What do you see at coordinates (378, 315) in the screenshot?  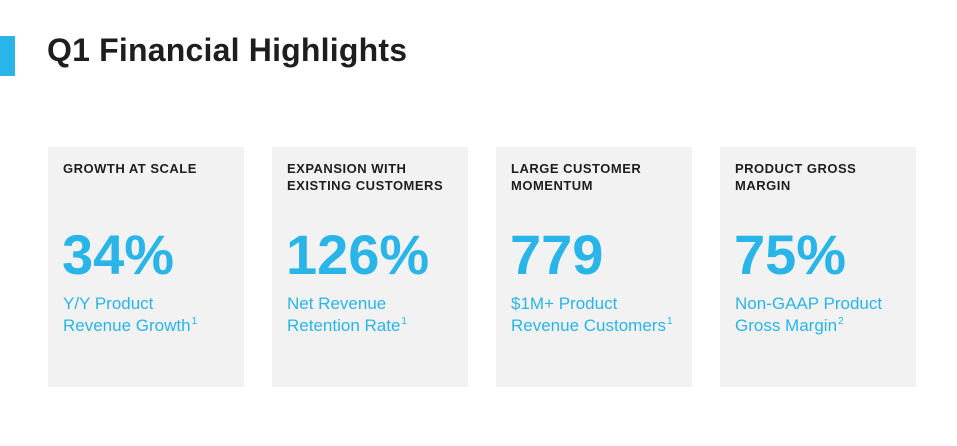 I see `card-description: Net Revenue Retention Rate1` at bounding box center [378, 315].